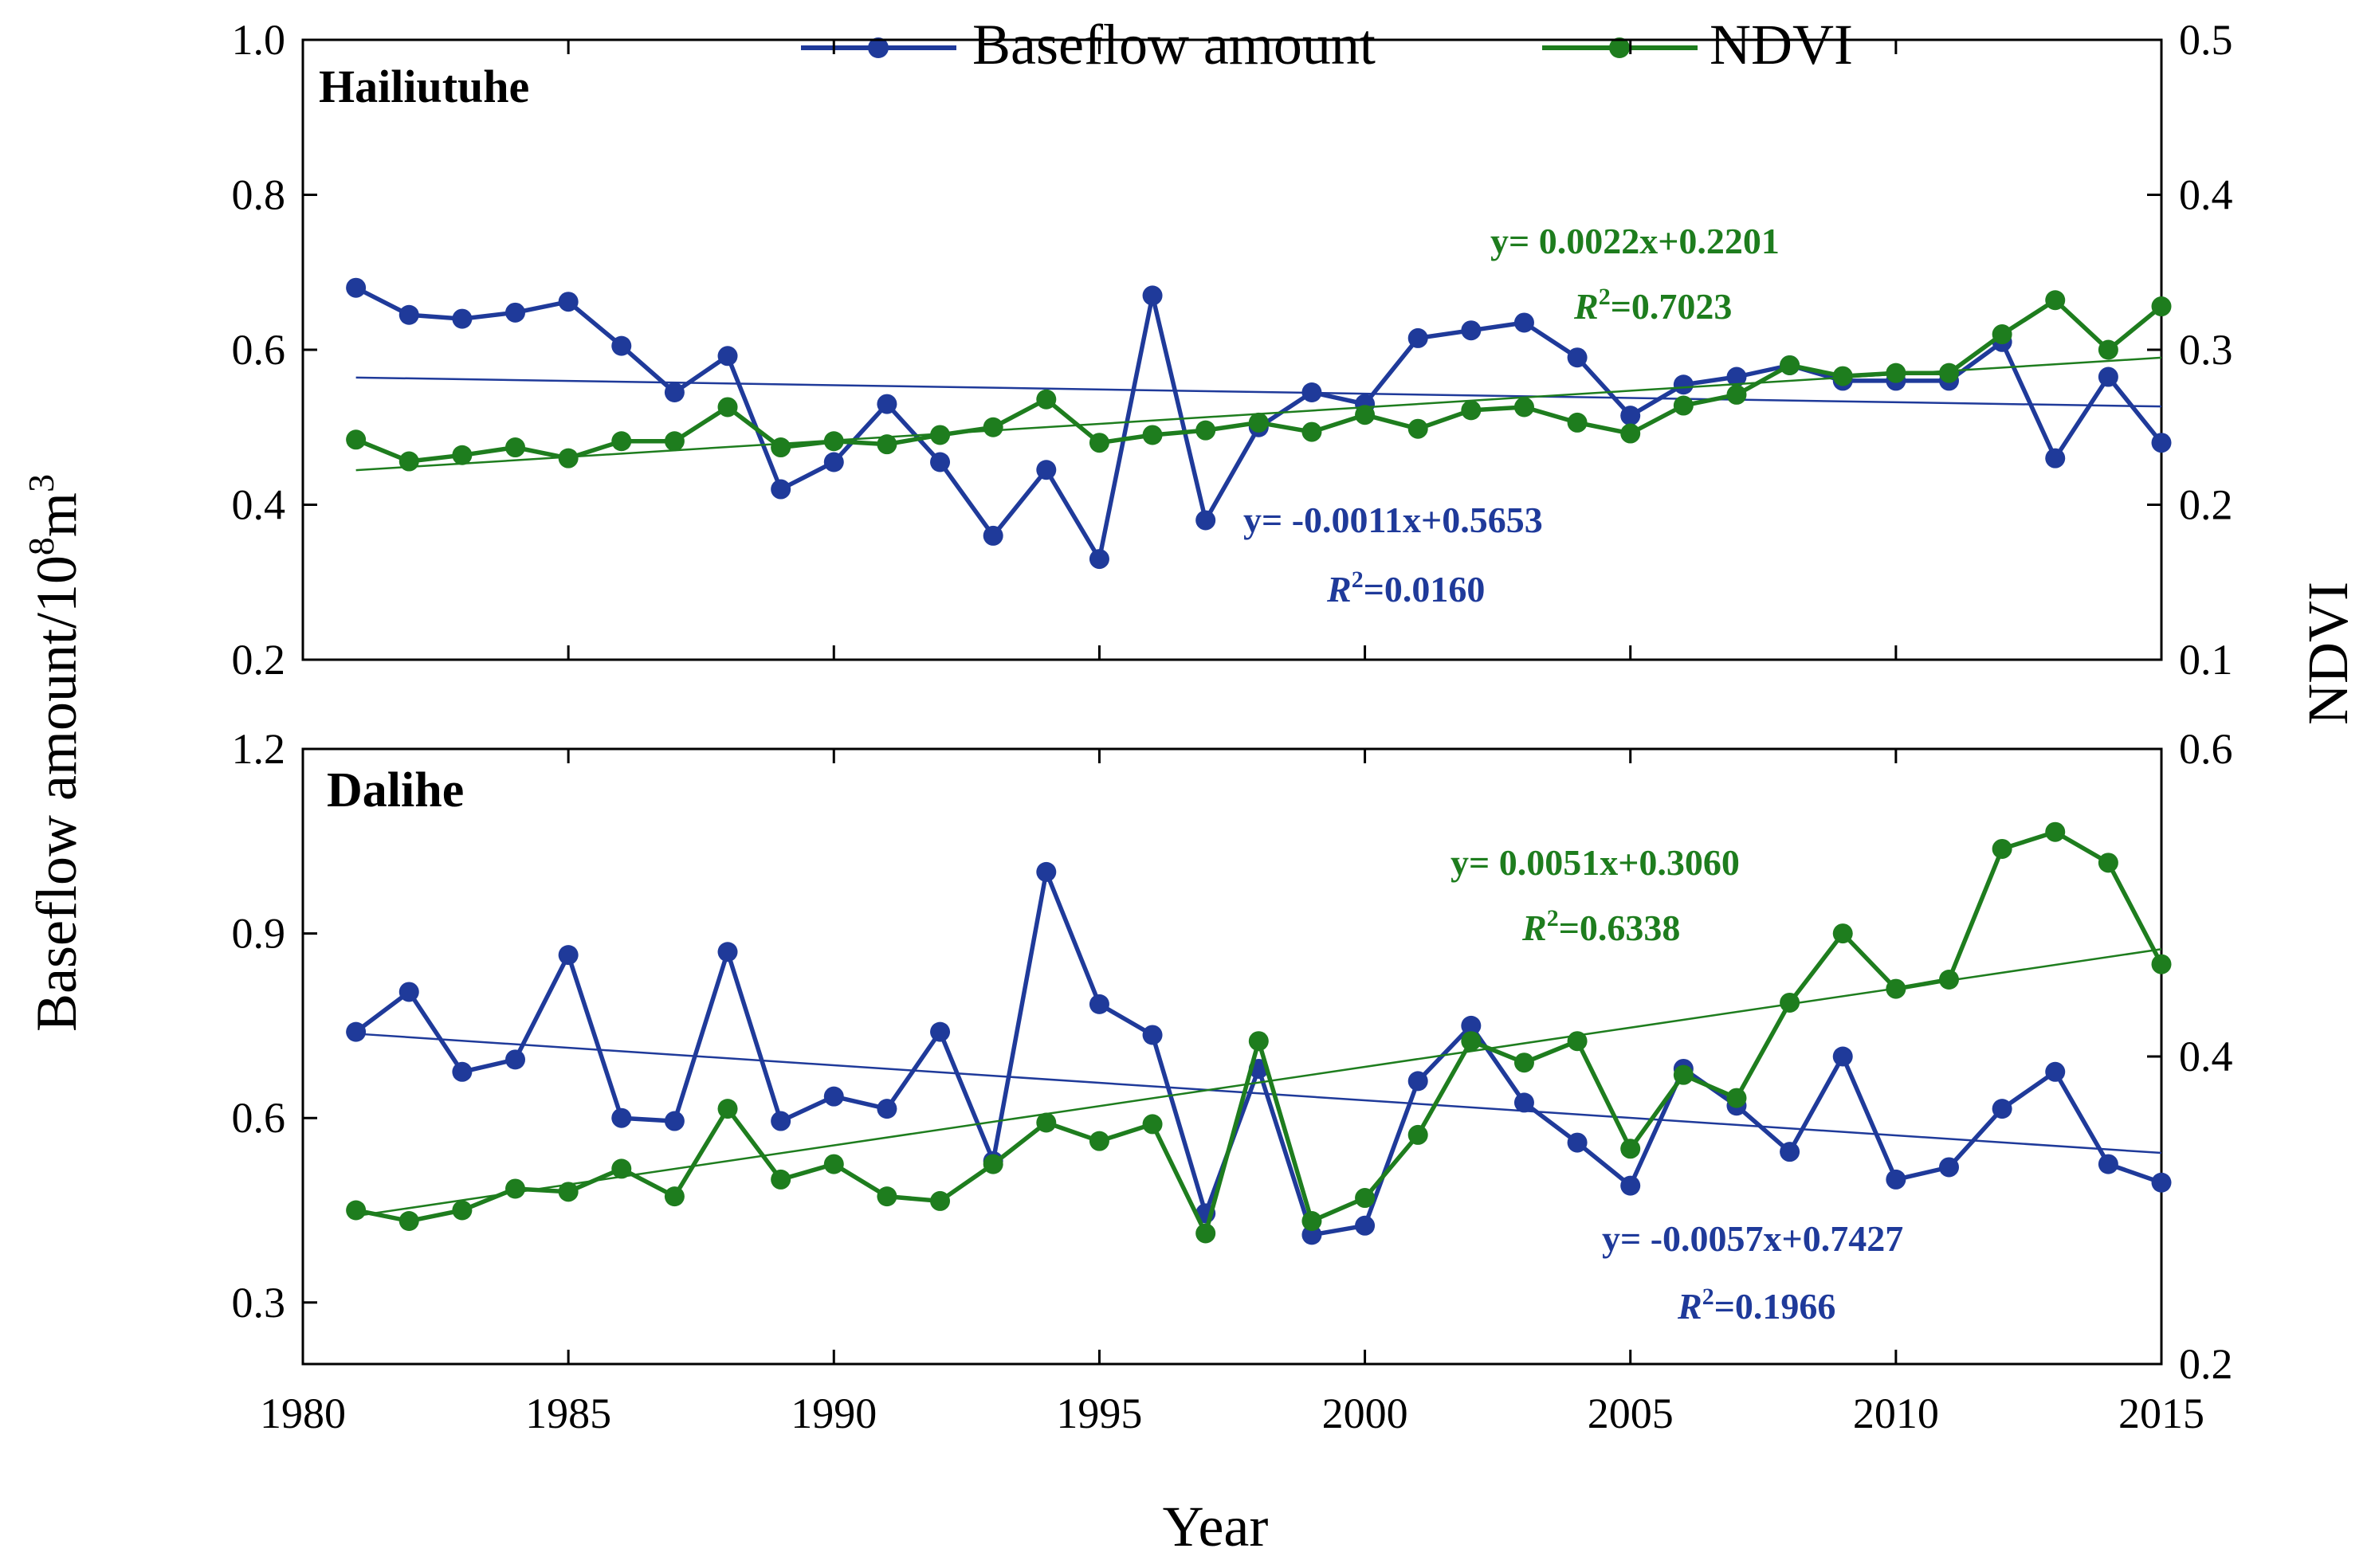 The image size is (2375, 1568). What do you see at coordinates (940, 1031) in the screenshot?
I see `dalihe-baseflow-amount-point-1992` at bounding box center [940, 1031].